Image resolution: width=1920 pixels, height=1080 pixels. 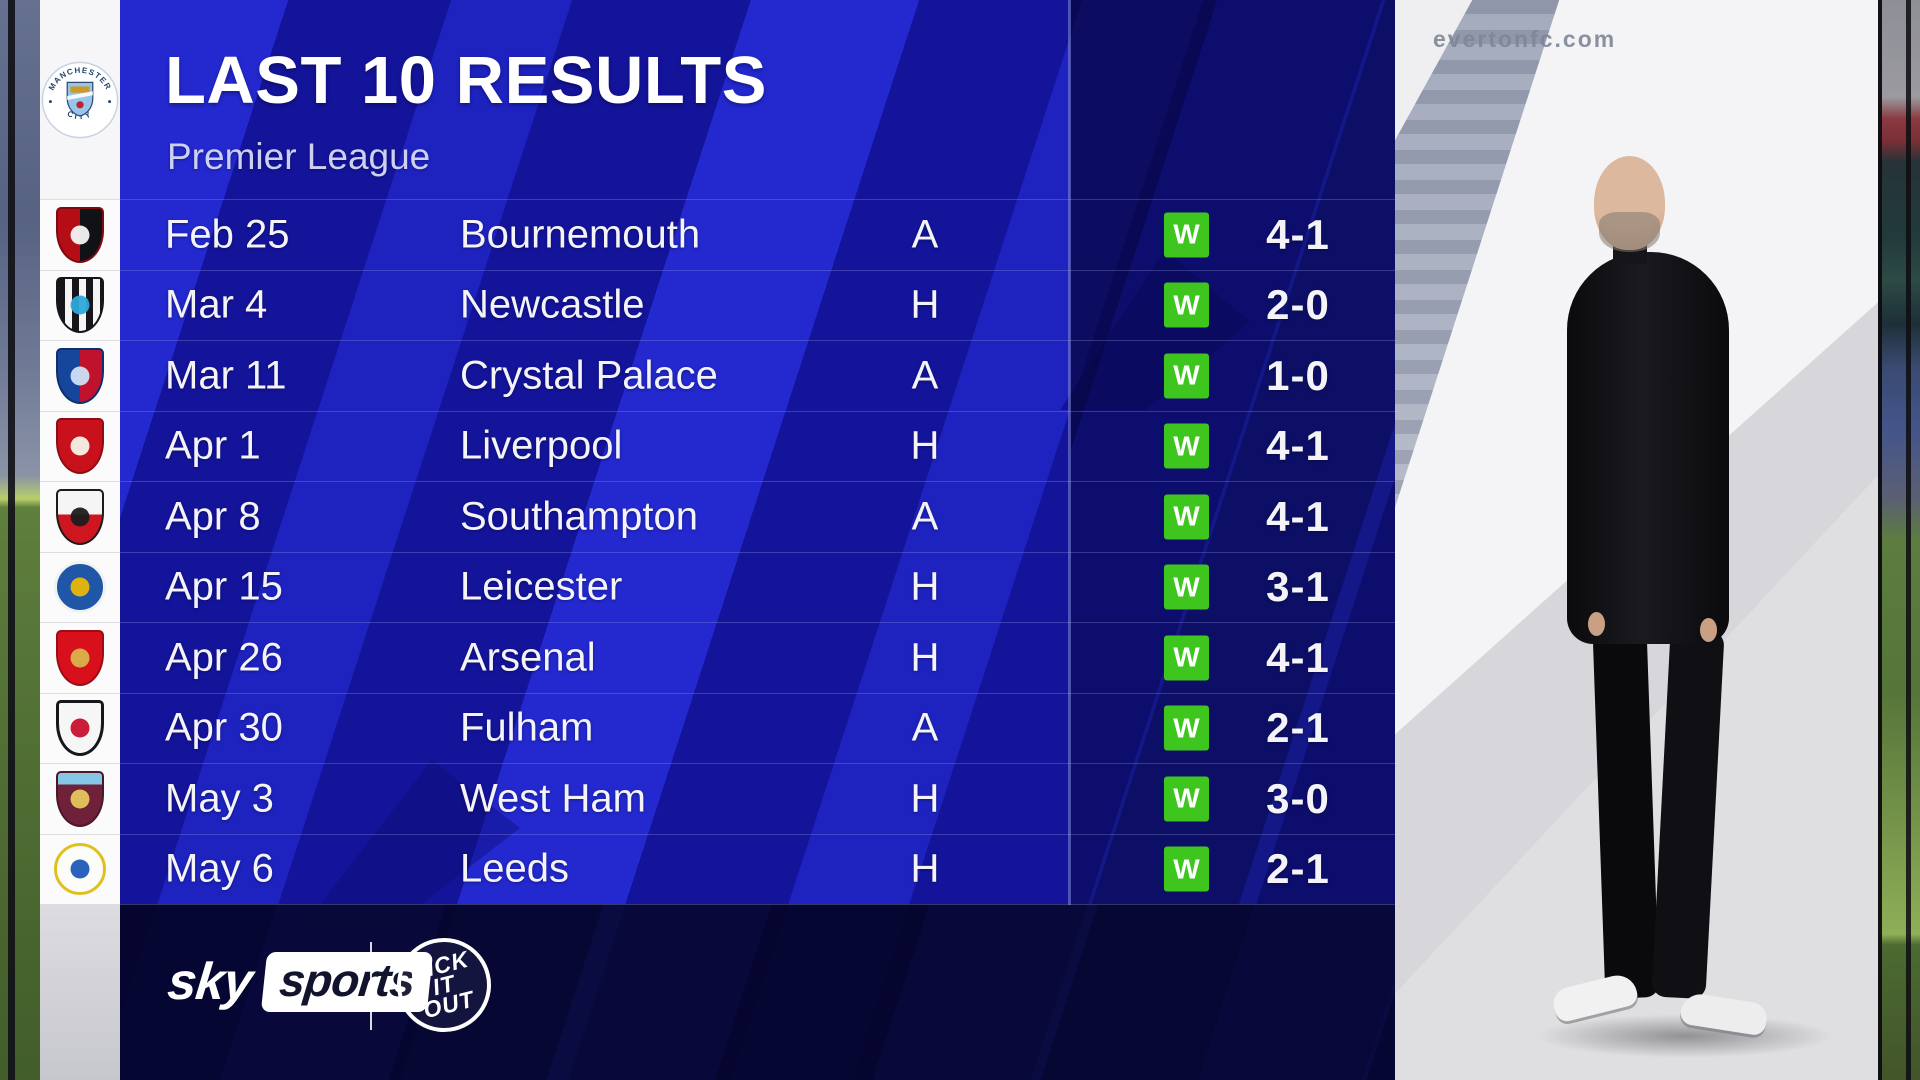 What do you see at coordinates (466, 80) in the screenshot?
I see `page-title: LAST 10 RESULTS` at bounding box center [466, 80].